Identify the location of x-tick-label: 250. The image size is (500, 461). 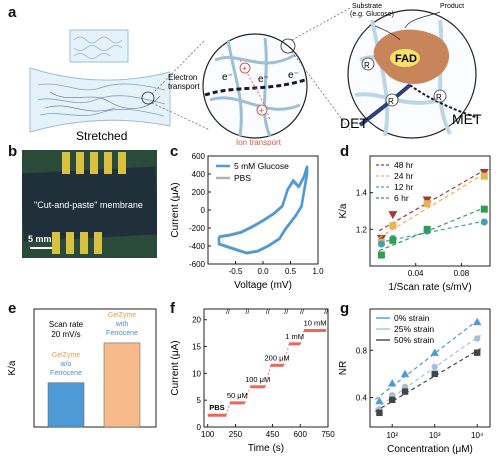
(236, 434).